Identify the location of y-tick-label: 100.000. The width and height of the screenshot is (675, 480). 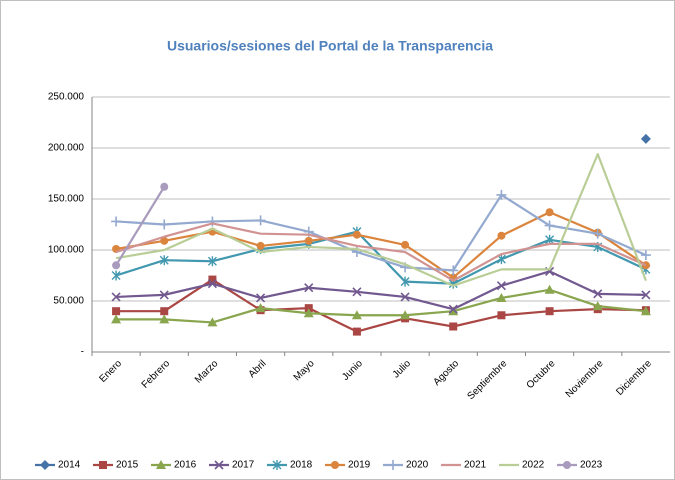
(66, 250).